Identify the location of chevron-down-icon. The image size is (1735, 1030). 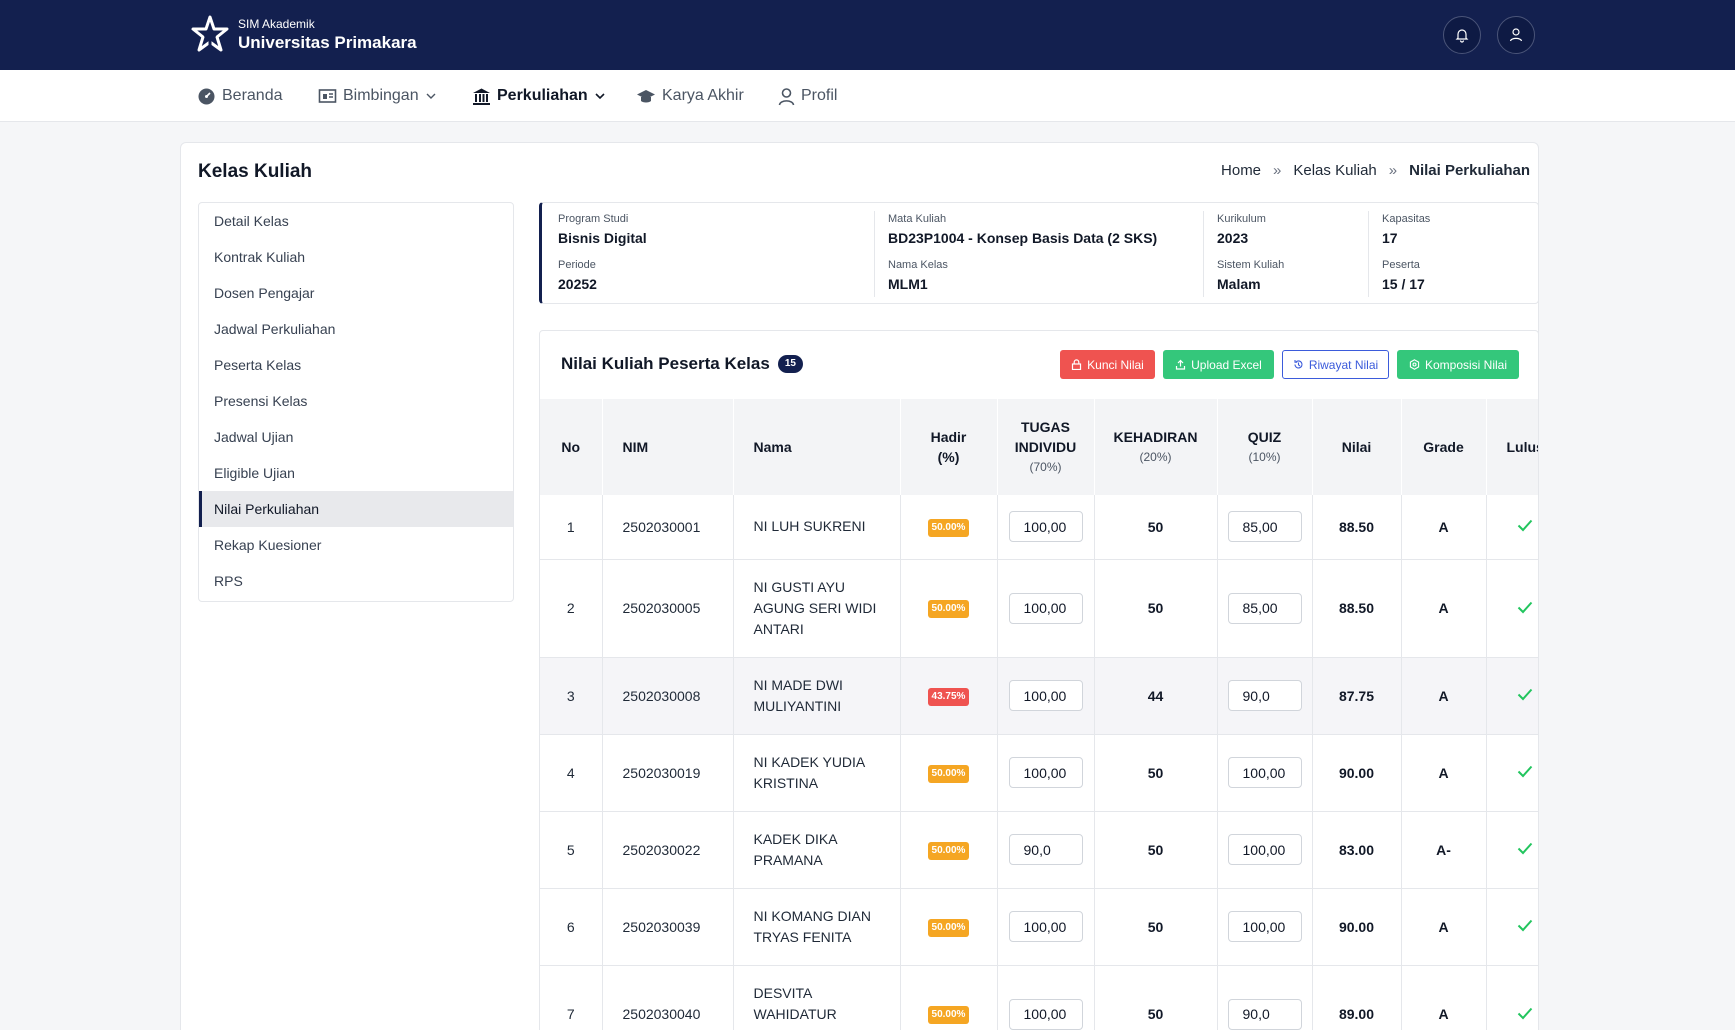
(600, 96).